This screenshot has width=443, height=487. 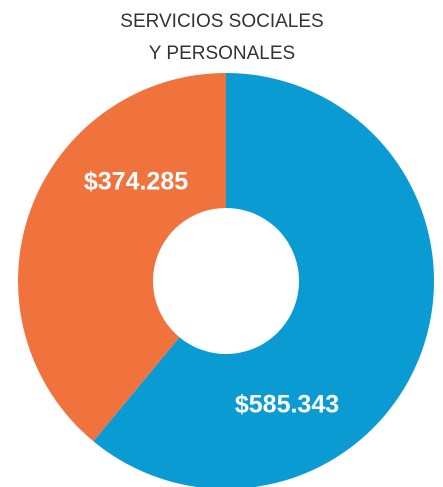 What do you see at coordinates (287, 405) in the screenshot?
I see `value-label: $585.343` at bounding box center [287, 405].